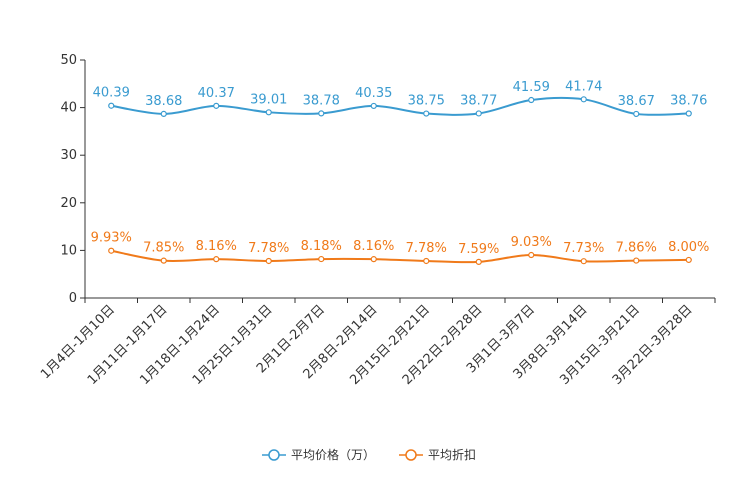  Describe the element at coordinates (321, 246) in the screenshot. I see `data-label: 8.18%` at that location.